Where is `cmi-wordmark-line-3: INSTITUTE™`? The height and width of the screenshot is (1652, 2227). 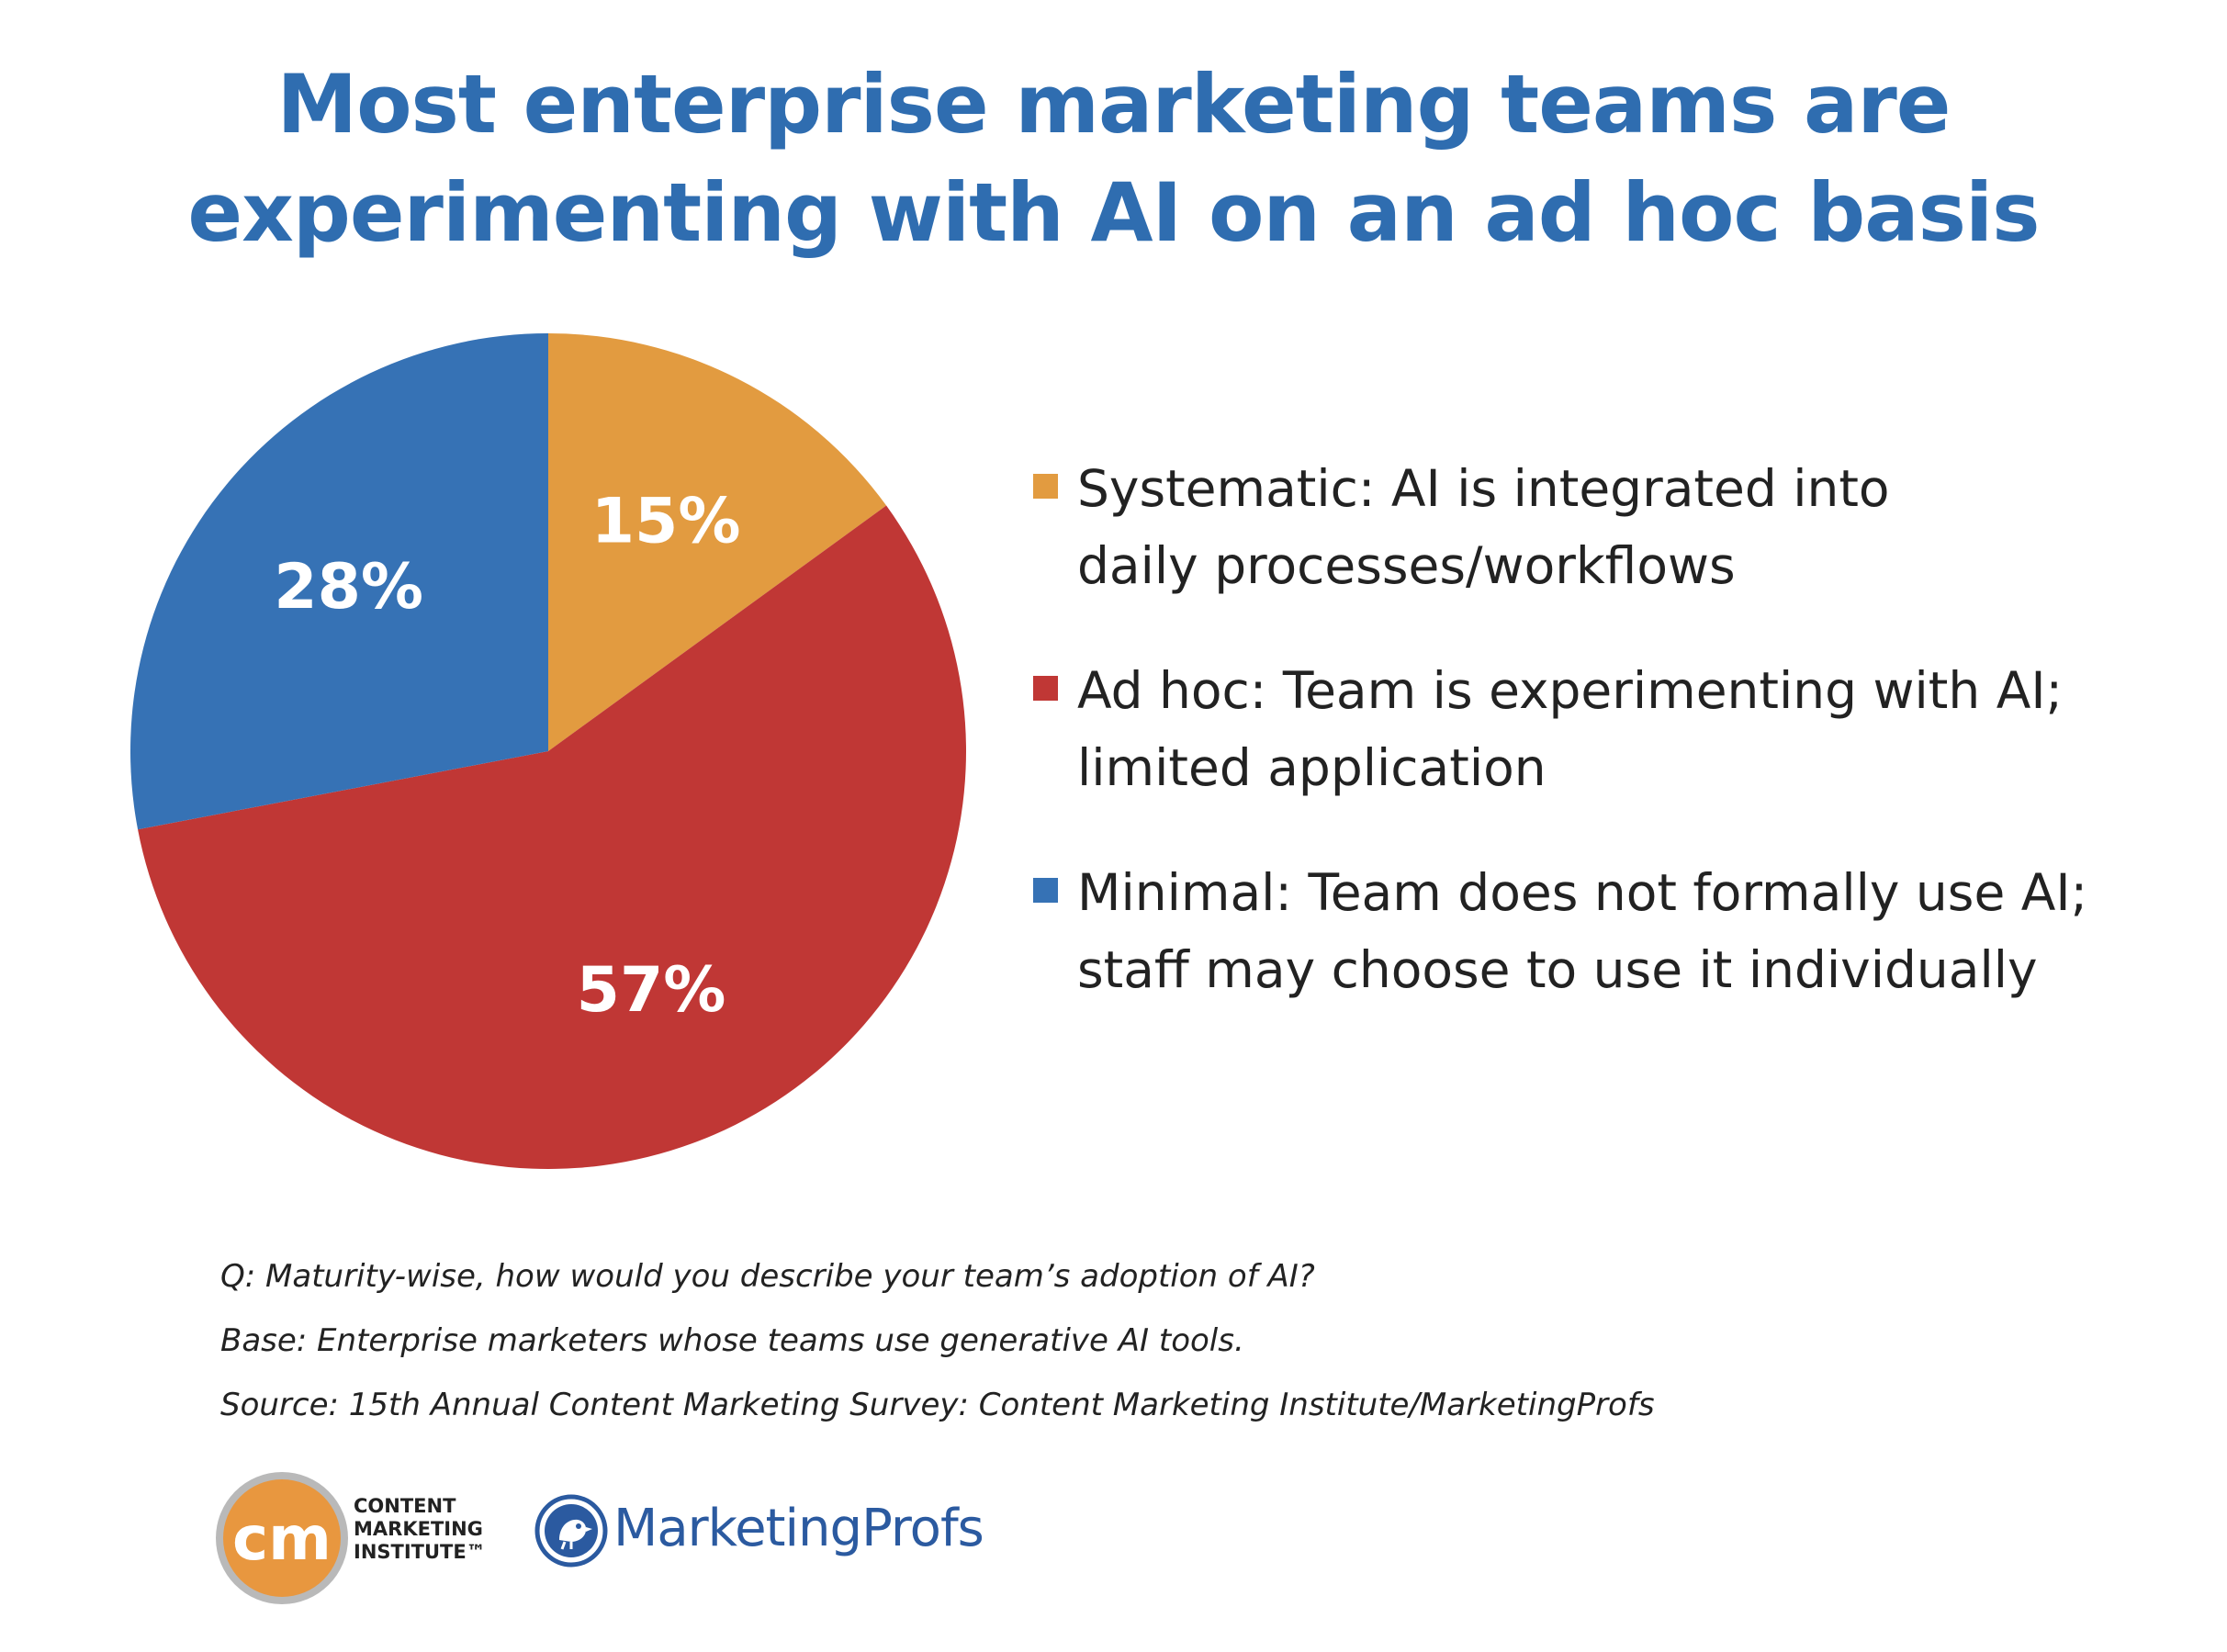
cmi-wordmark-line-3: INSTITUTE™ is located at coordinates (420, 1552).